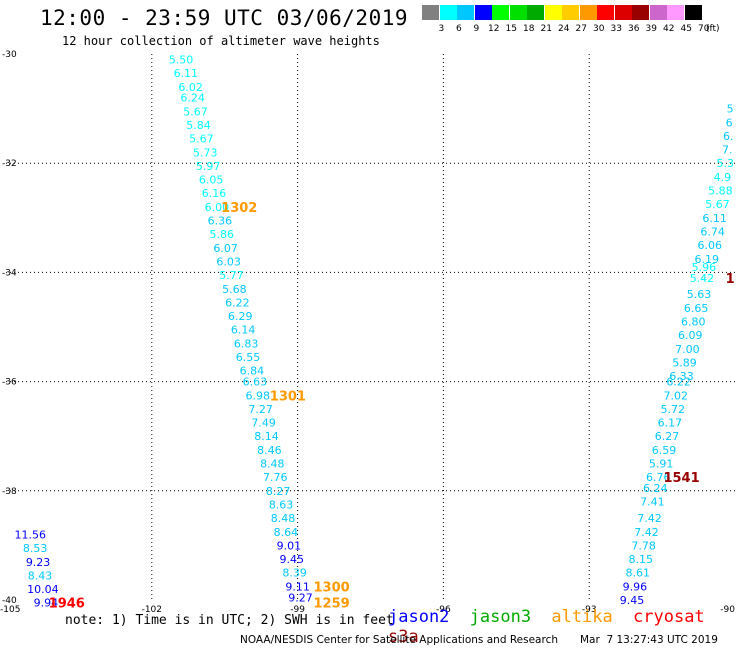 Image resolution: width=740 pixels, height=650 pixels. What do you see at coordinates (234, 289) in the screenshot?
I see `wave-height-value: 5.68` at bounding box center [234, 289].